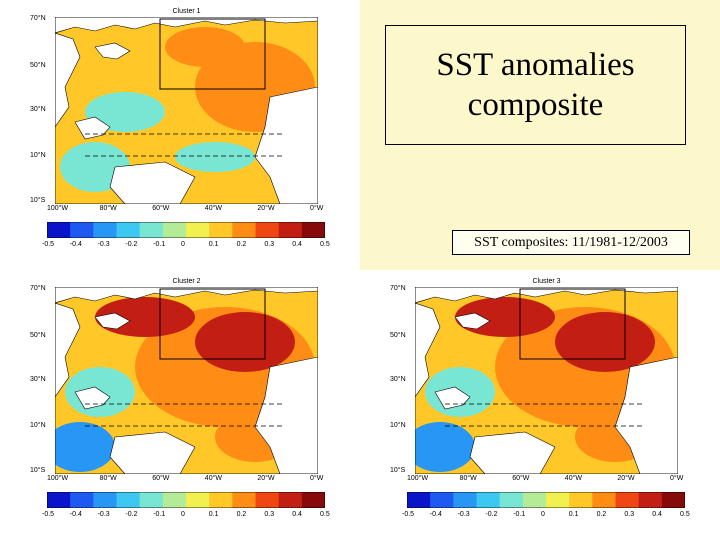  I want to click on title-line-2: composite, so click(535, 105).